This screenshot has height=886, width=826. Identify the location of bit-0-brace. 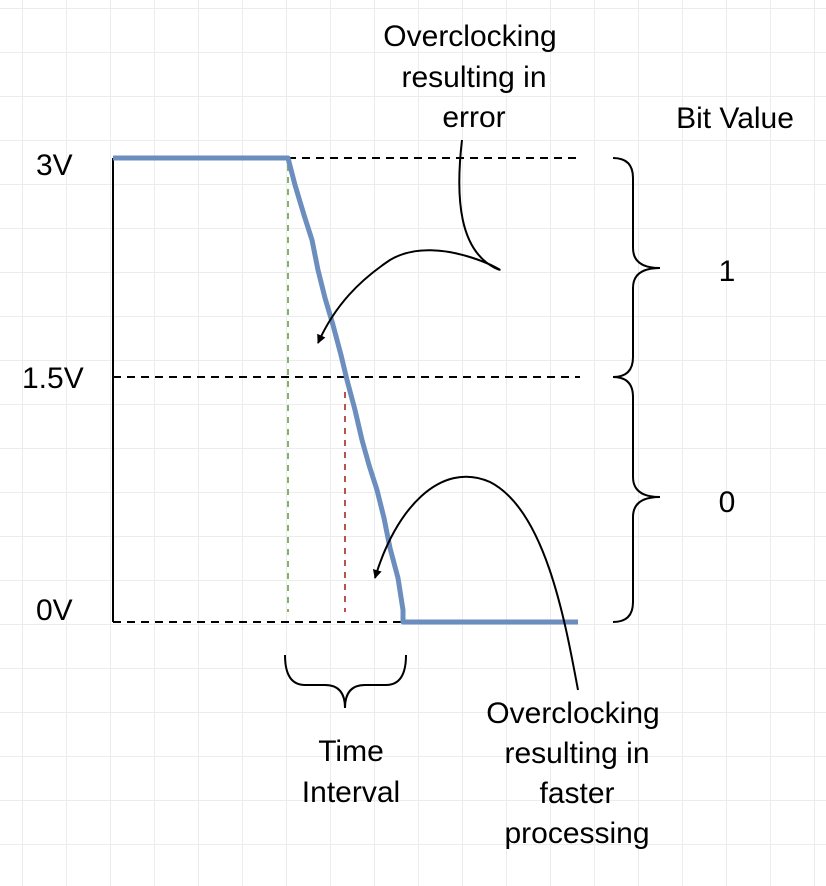
(636, 499).